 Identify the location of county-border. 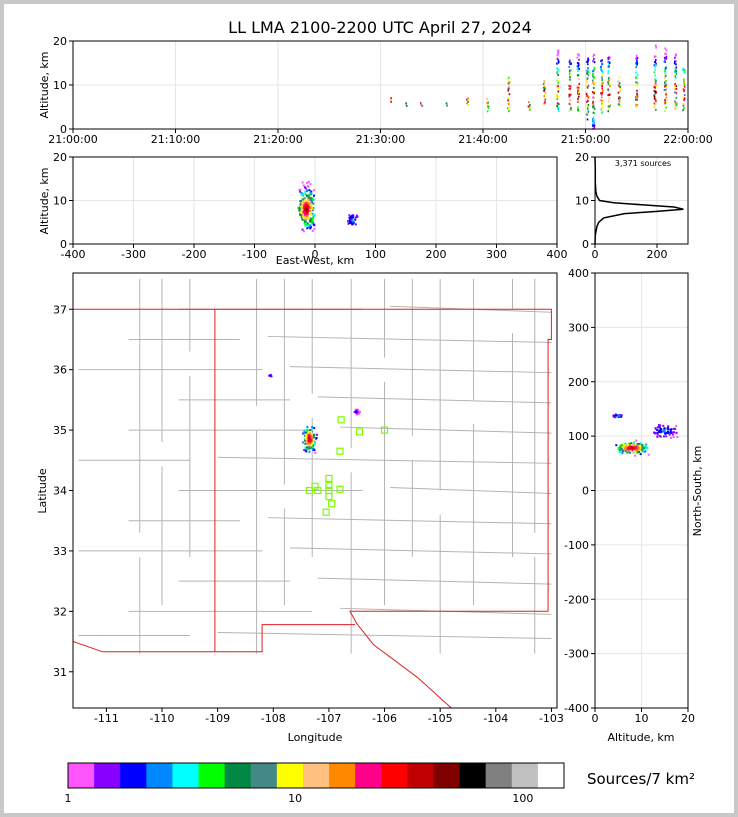
(420, 370).